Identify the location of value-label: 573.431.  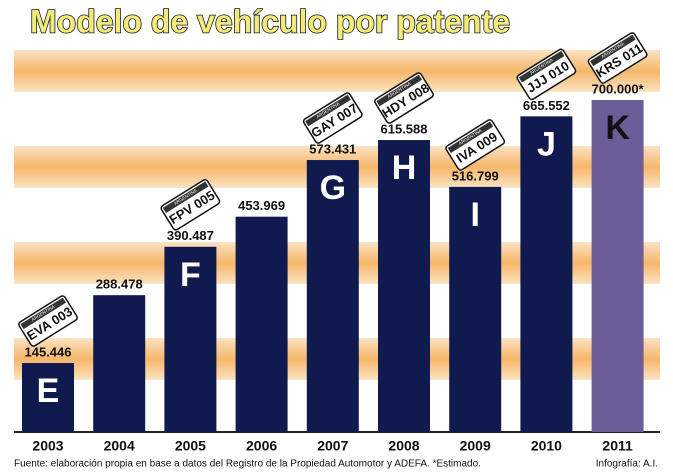
(332, 148).